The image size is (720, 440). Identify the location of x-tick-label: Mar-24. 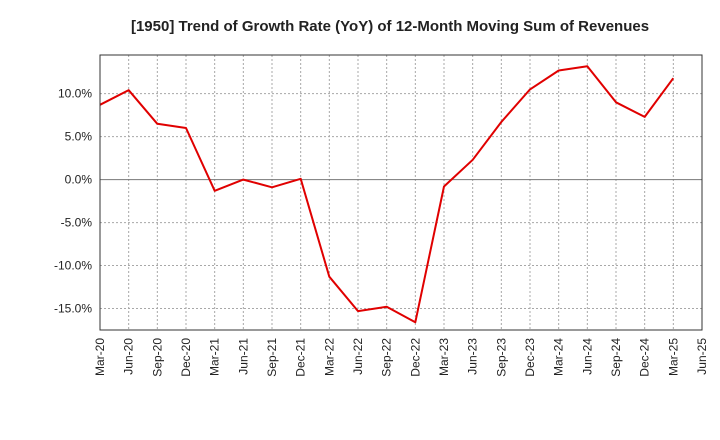
(559, 357).